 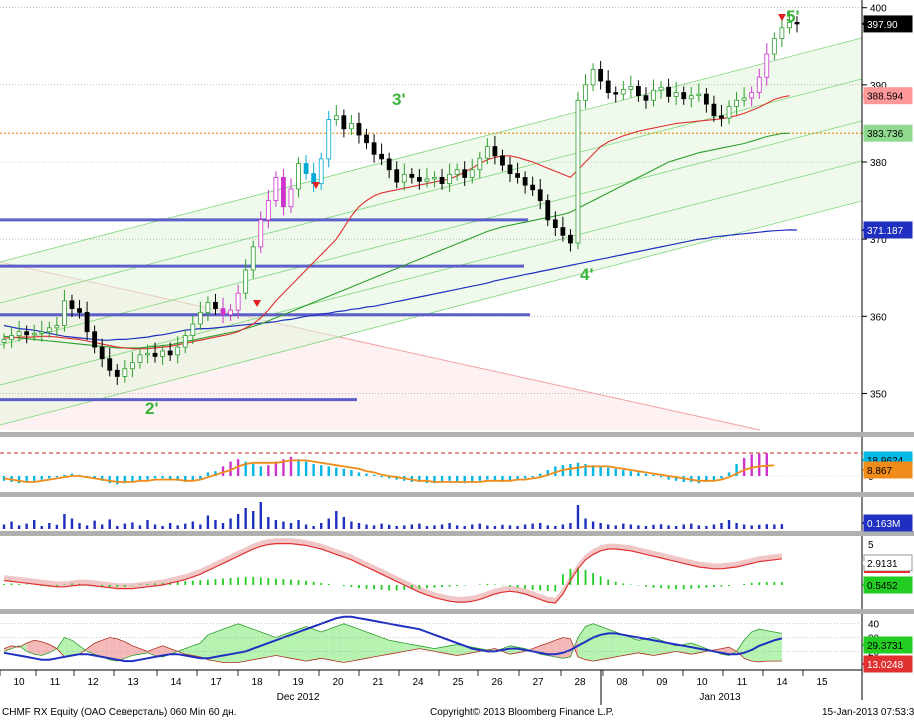 I want to click on price-tick-label: 350, so click(x=878, y=394).